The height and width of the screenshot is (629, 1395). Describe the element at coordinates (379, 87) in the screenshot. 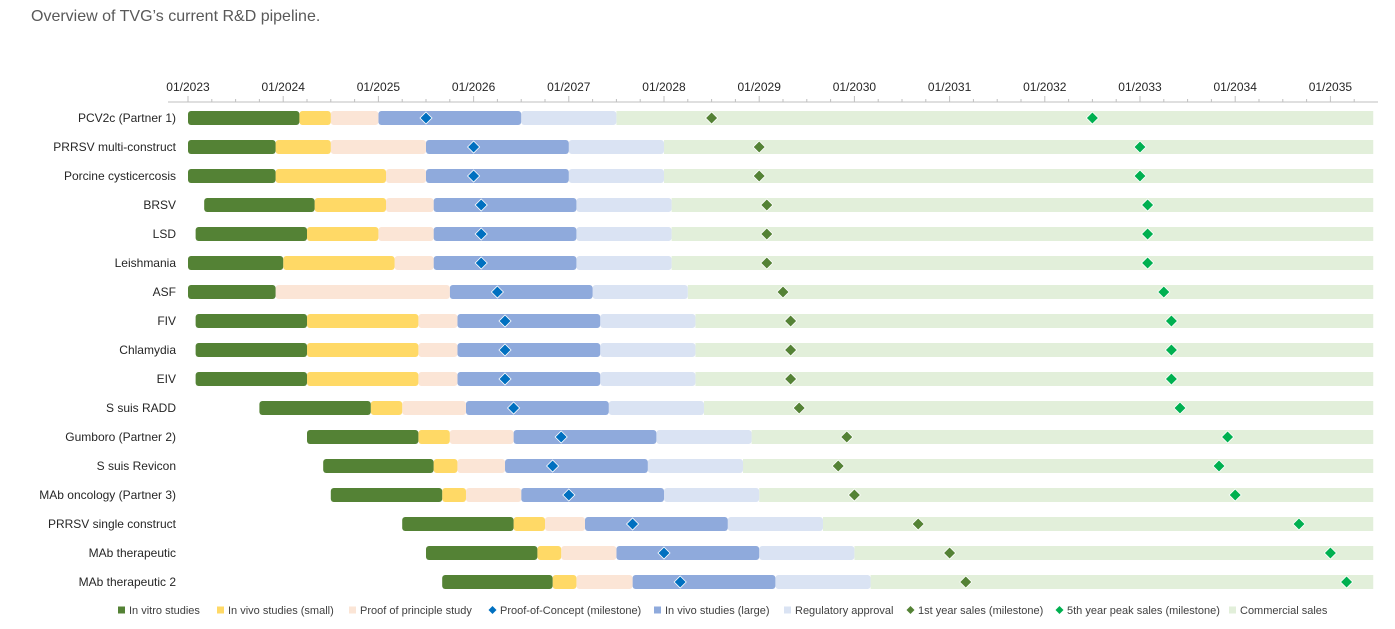

I see `x-tick-label: 01/2025` at that location.